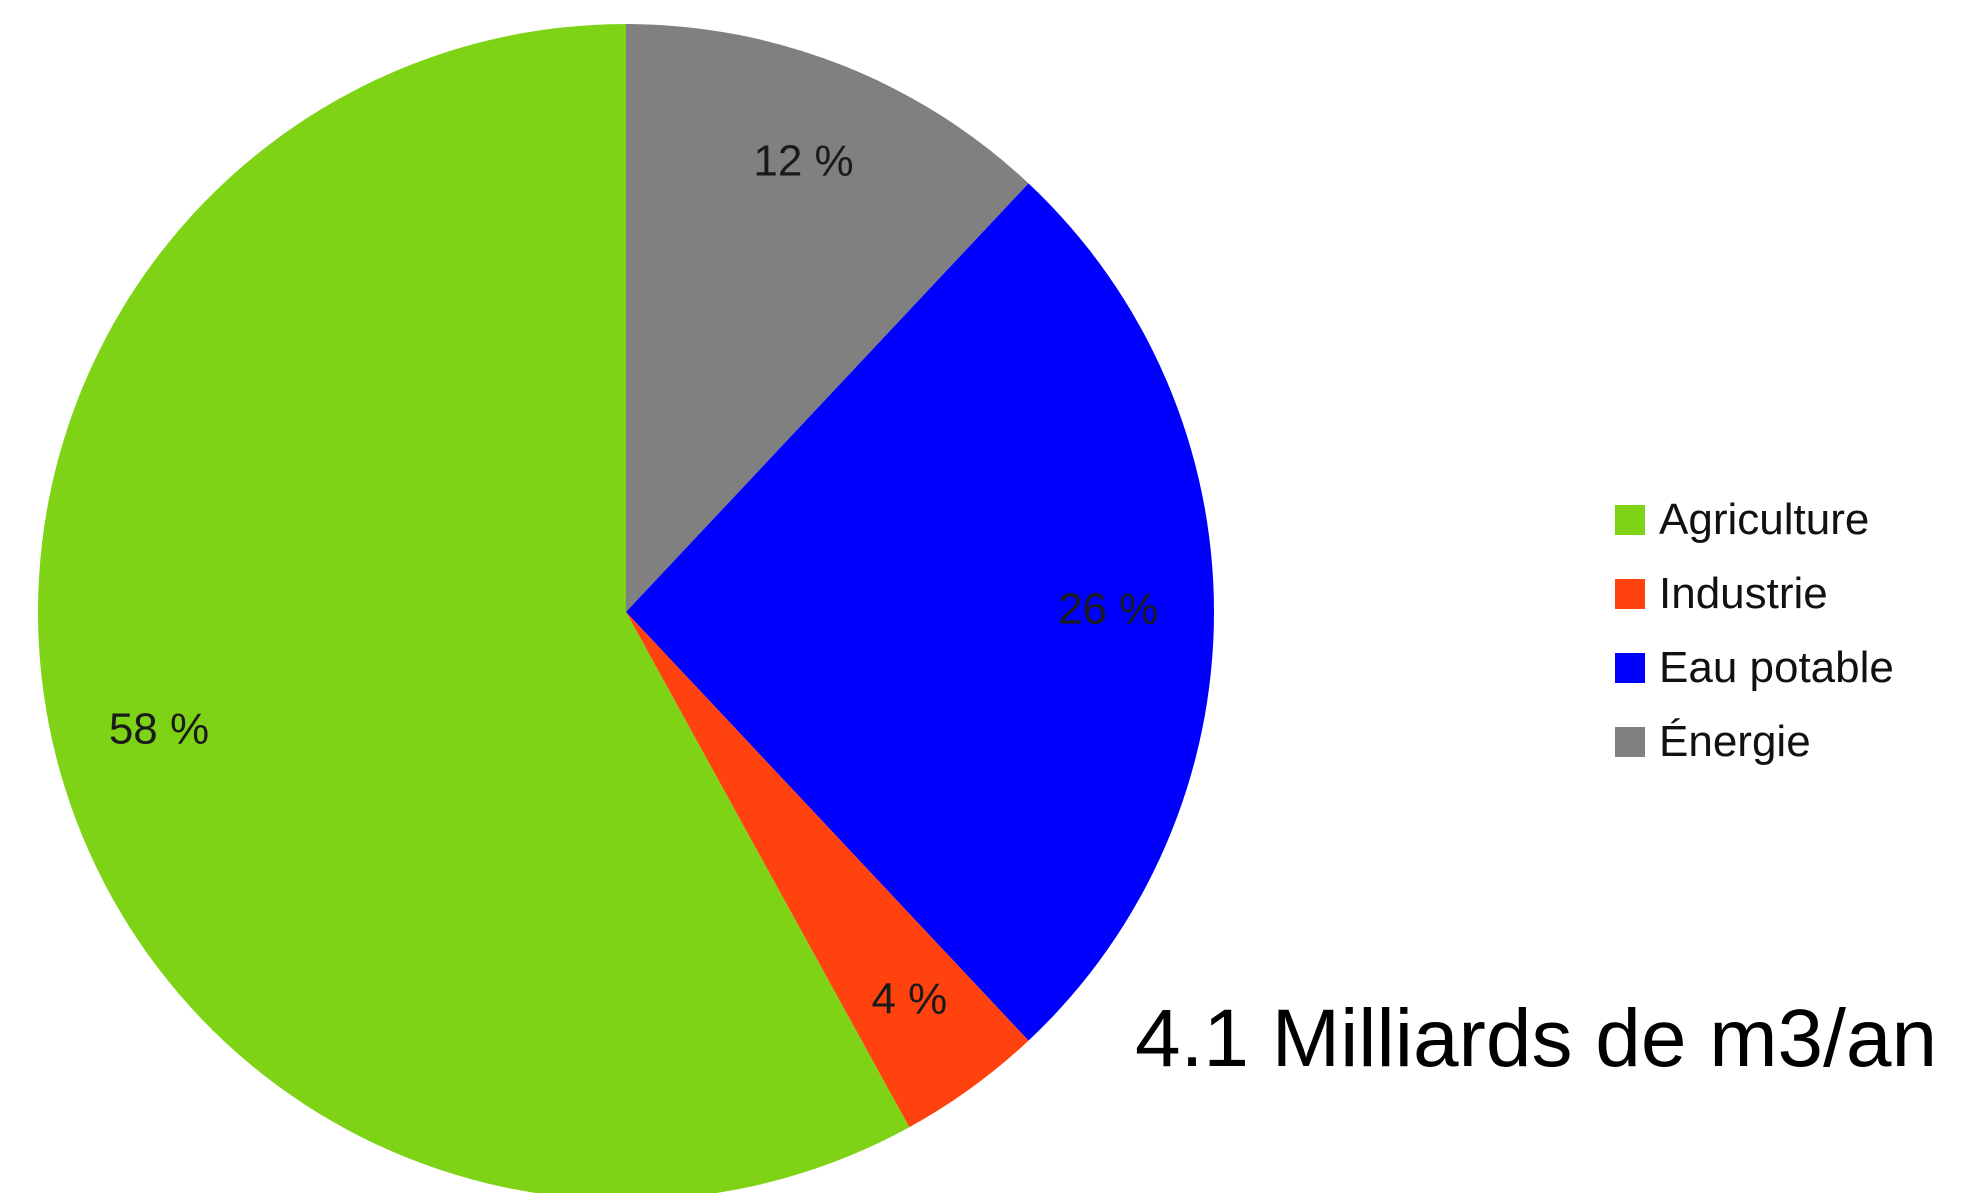 The height and width of the screenshot is (1193, 1972). I want to click on slice-label-agriculture: 58 %, so click(159, 729).